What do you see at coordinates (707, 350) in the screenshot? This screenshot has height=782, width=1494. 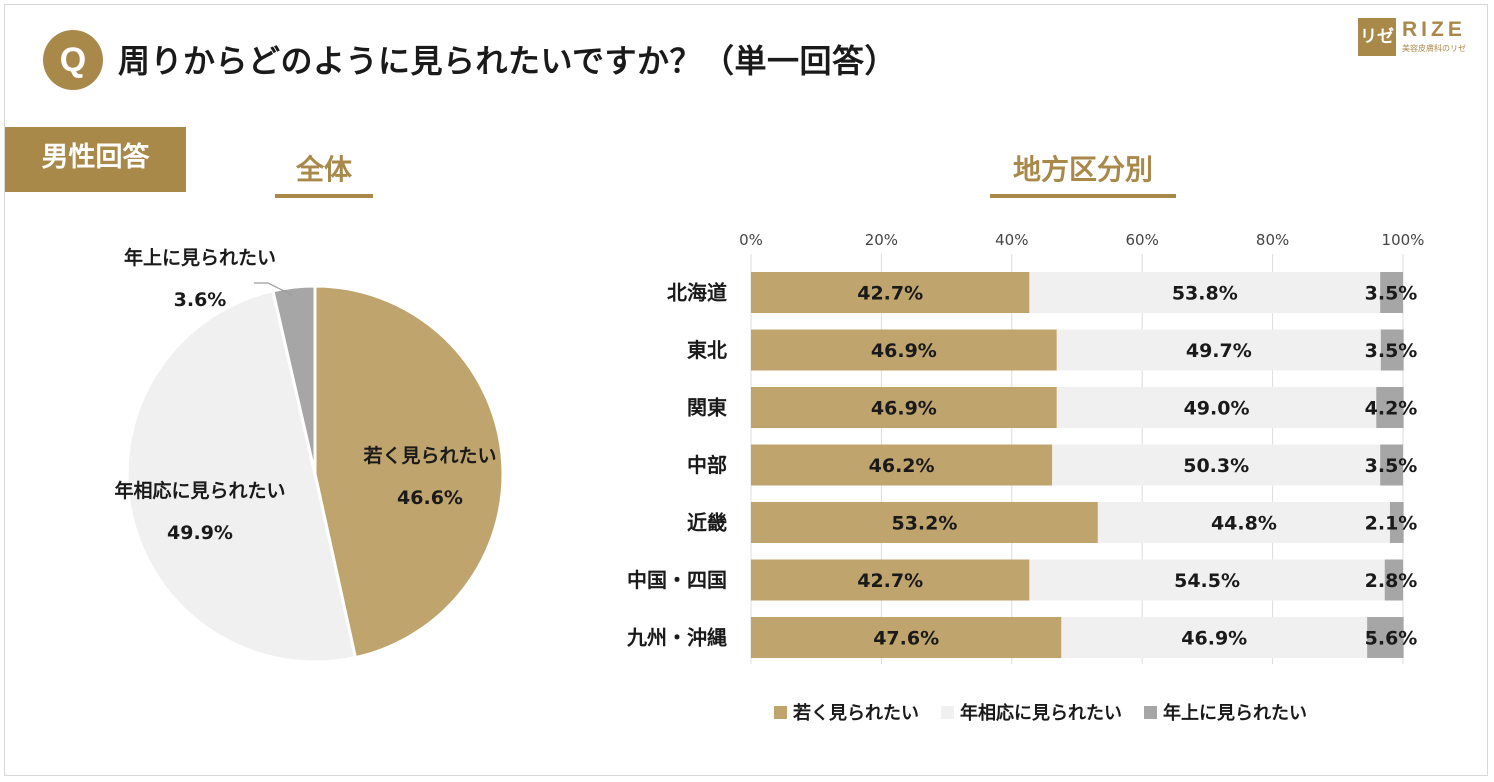 I see `category-label: 東北` at bounding box center [707, 350].